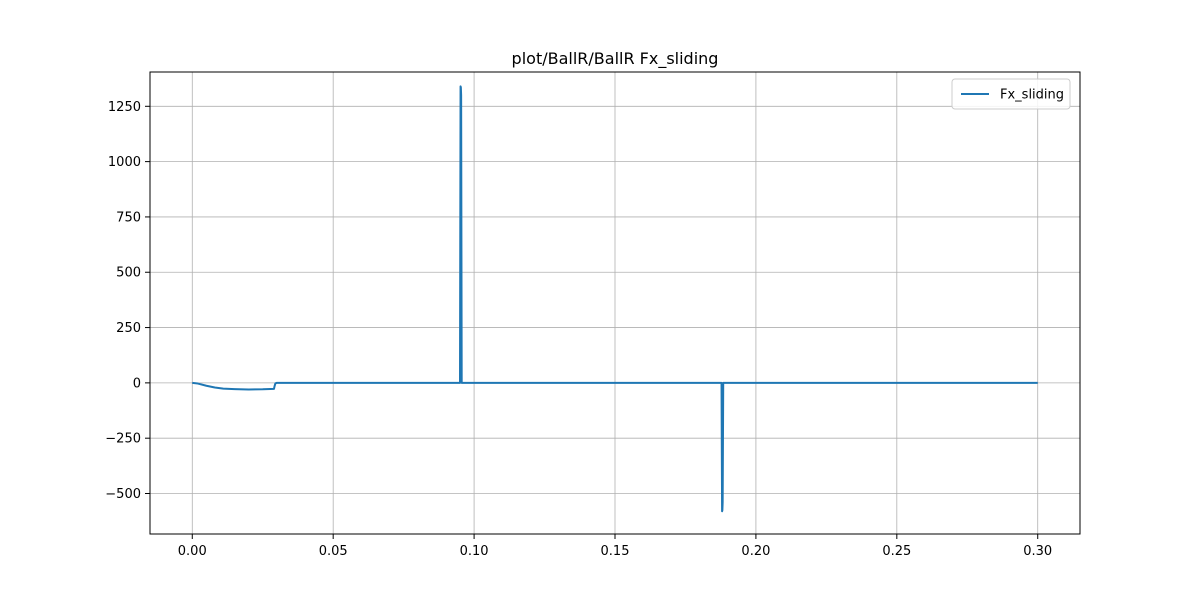 The image size is (1200, 600). What do you see at coordinates (755, 551) in the screenshot?
I see `x-tick-label: 0.20` at bounding box center [755, 551].